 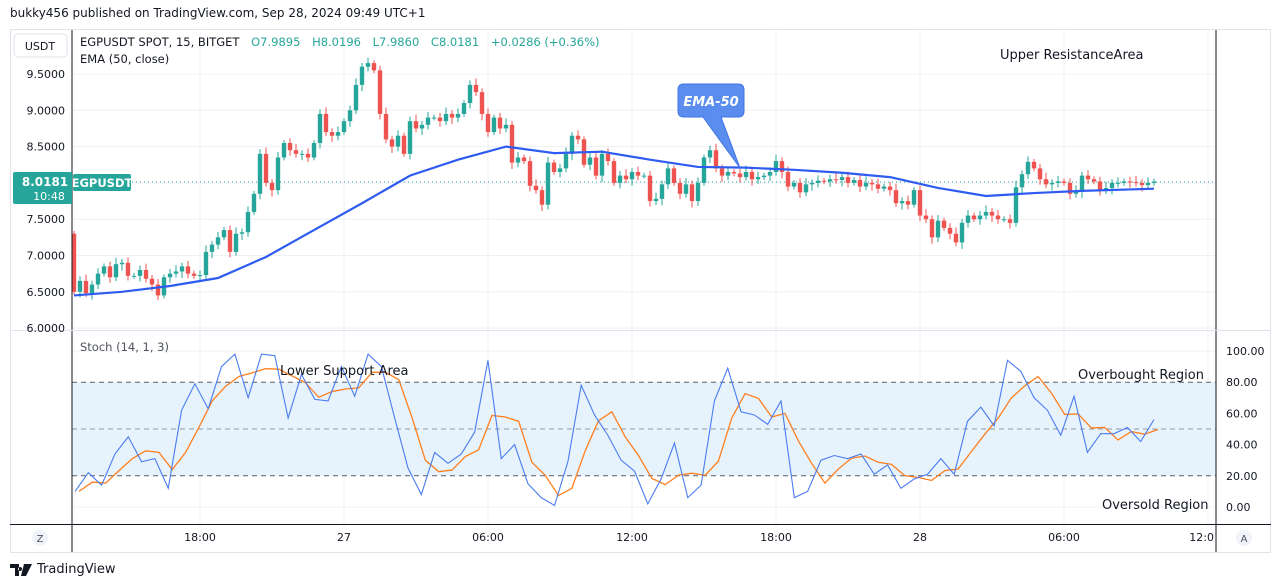 What do you see at coordinates (336, 42) in the screenshot?
I see `high-value: H8.0196` at bounding box center [336, 42].